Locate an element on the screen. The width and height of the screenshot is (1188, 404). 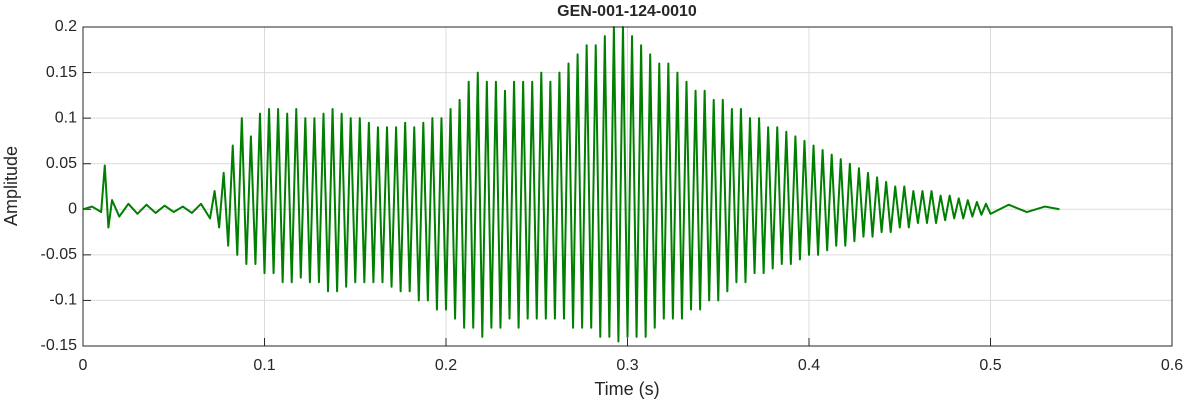
y-tick-label: 0.15 is located at coordinates (61, 72).